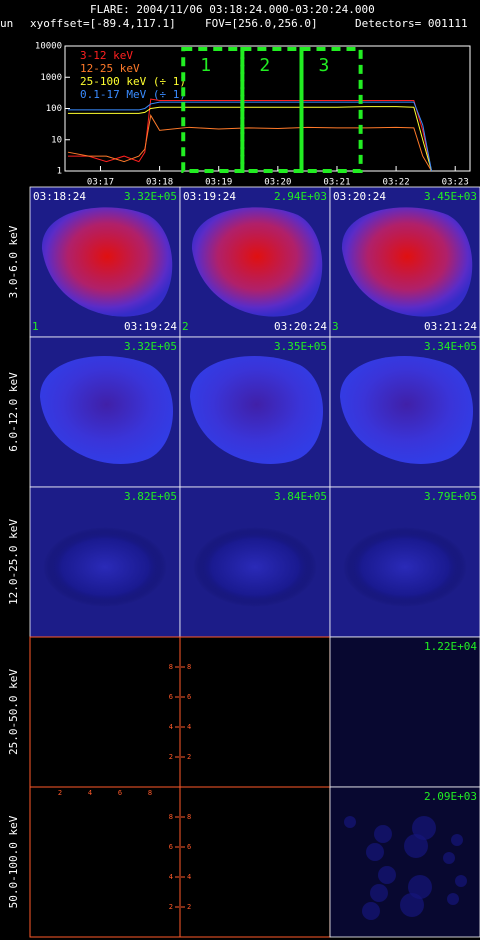  What do you see at coordinates (336, 183) in the screenshot?
I see `x-tick-label: 03:21` at bounding box center [336, 183].